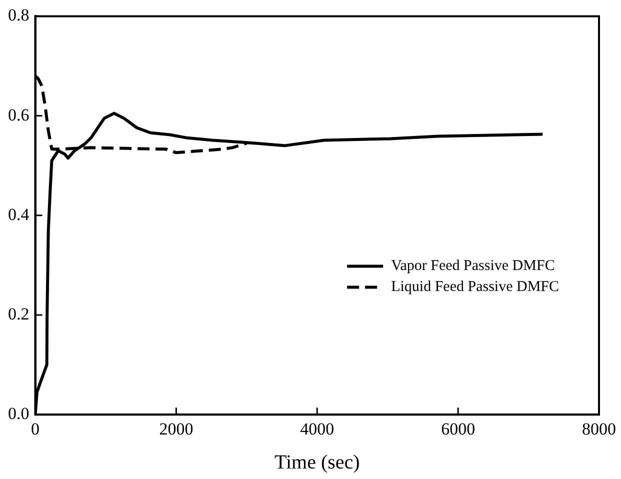 The height and width of the screenshot is (479, 621). Describe the element at coordinates (599, 428) in the screenshot. I see `x-tick-label: 8000` at that location.